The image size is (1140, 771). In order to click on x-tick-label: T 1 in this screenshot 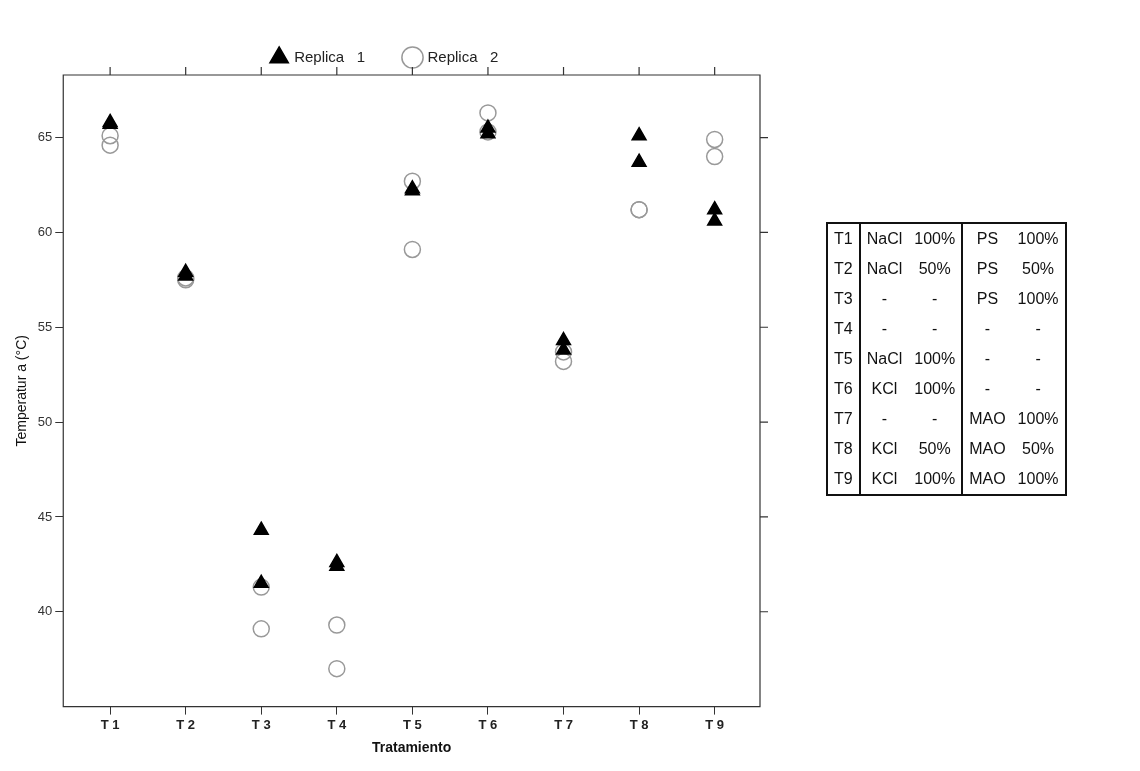, I will do `click(110, 724)`.